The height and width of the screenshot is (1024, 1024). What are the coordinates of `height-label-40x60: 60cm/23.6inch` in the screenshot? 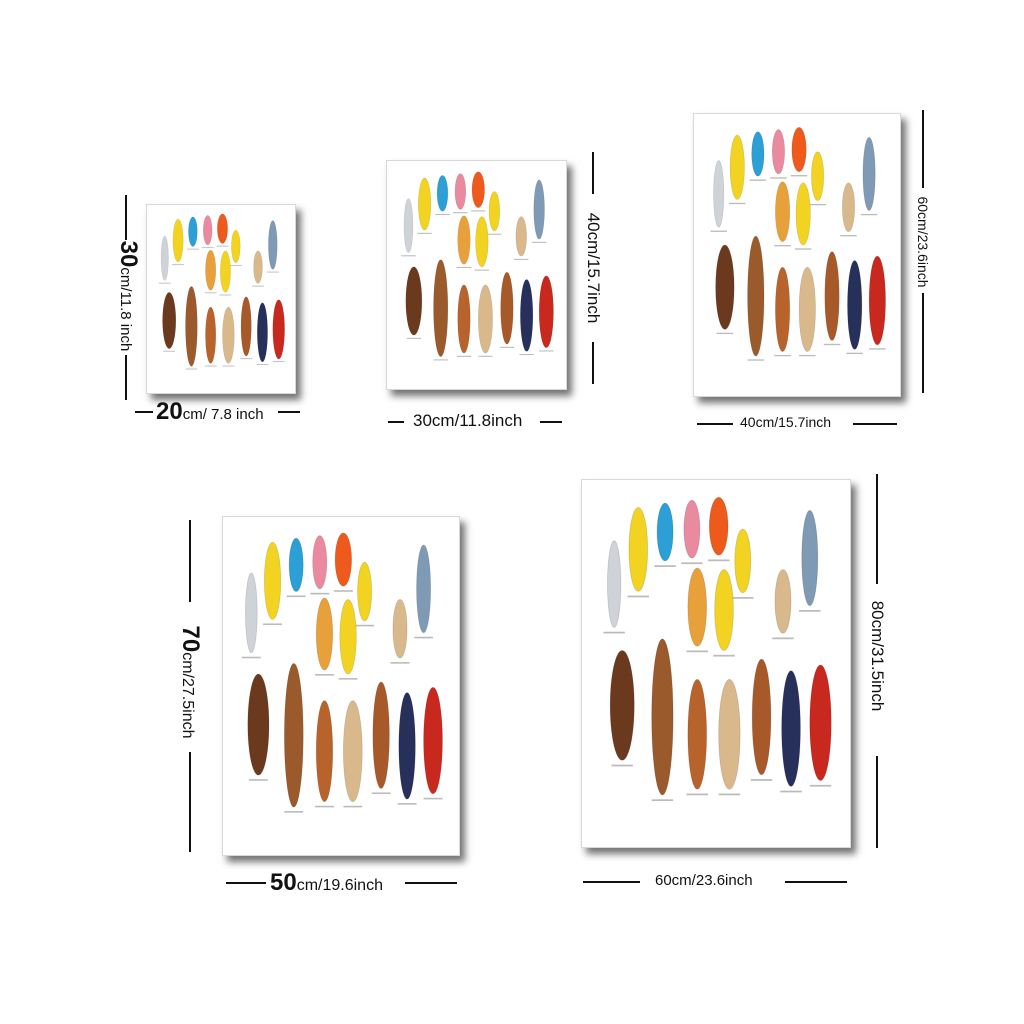 It's located at (923, 242).